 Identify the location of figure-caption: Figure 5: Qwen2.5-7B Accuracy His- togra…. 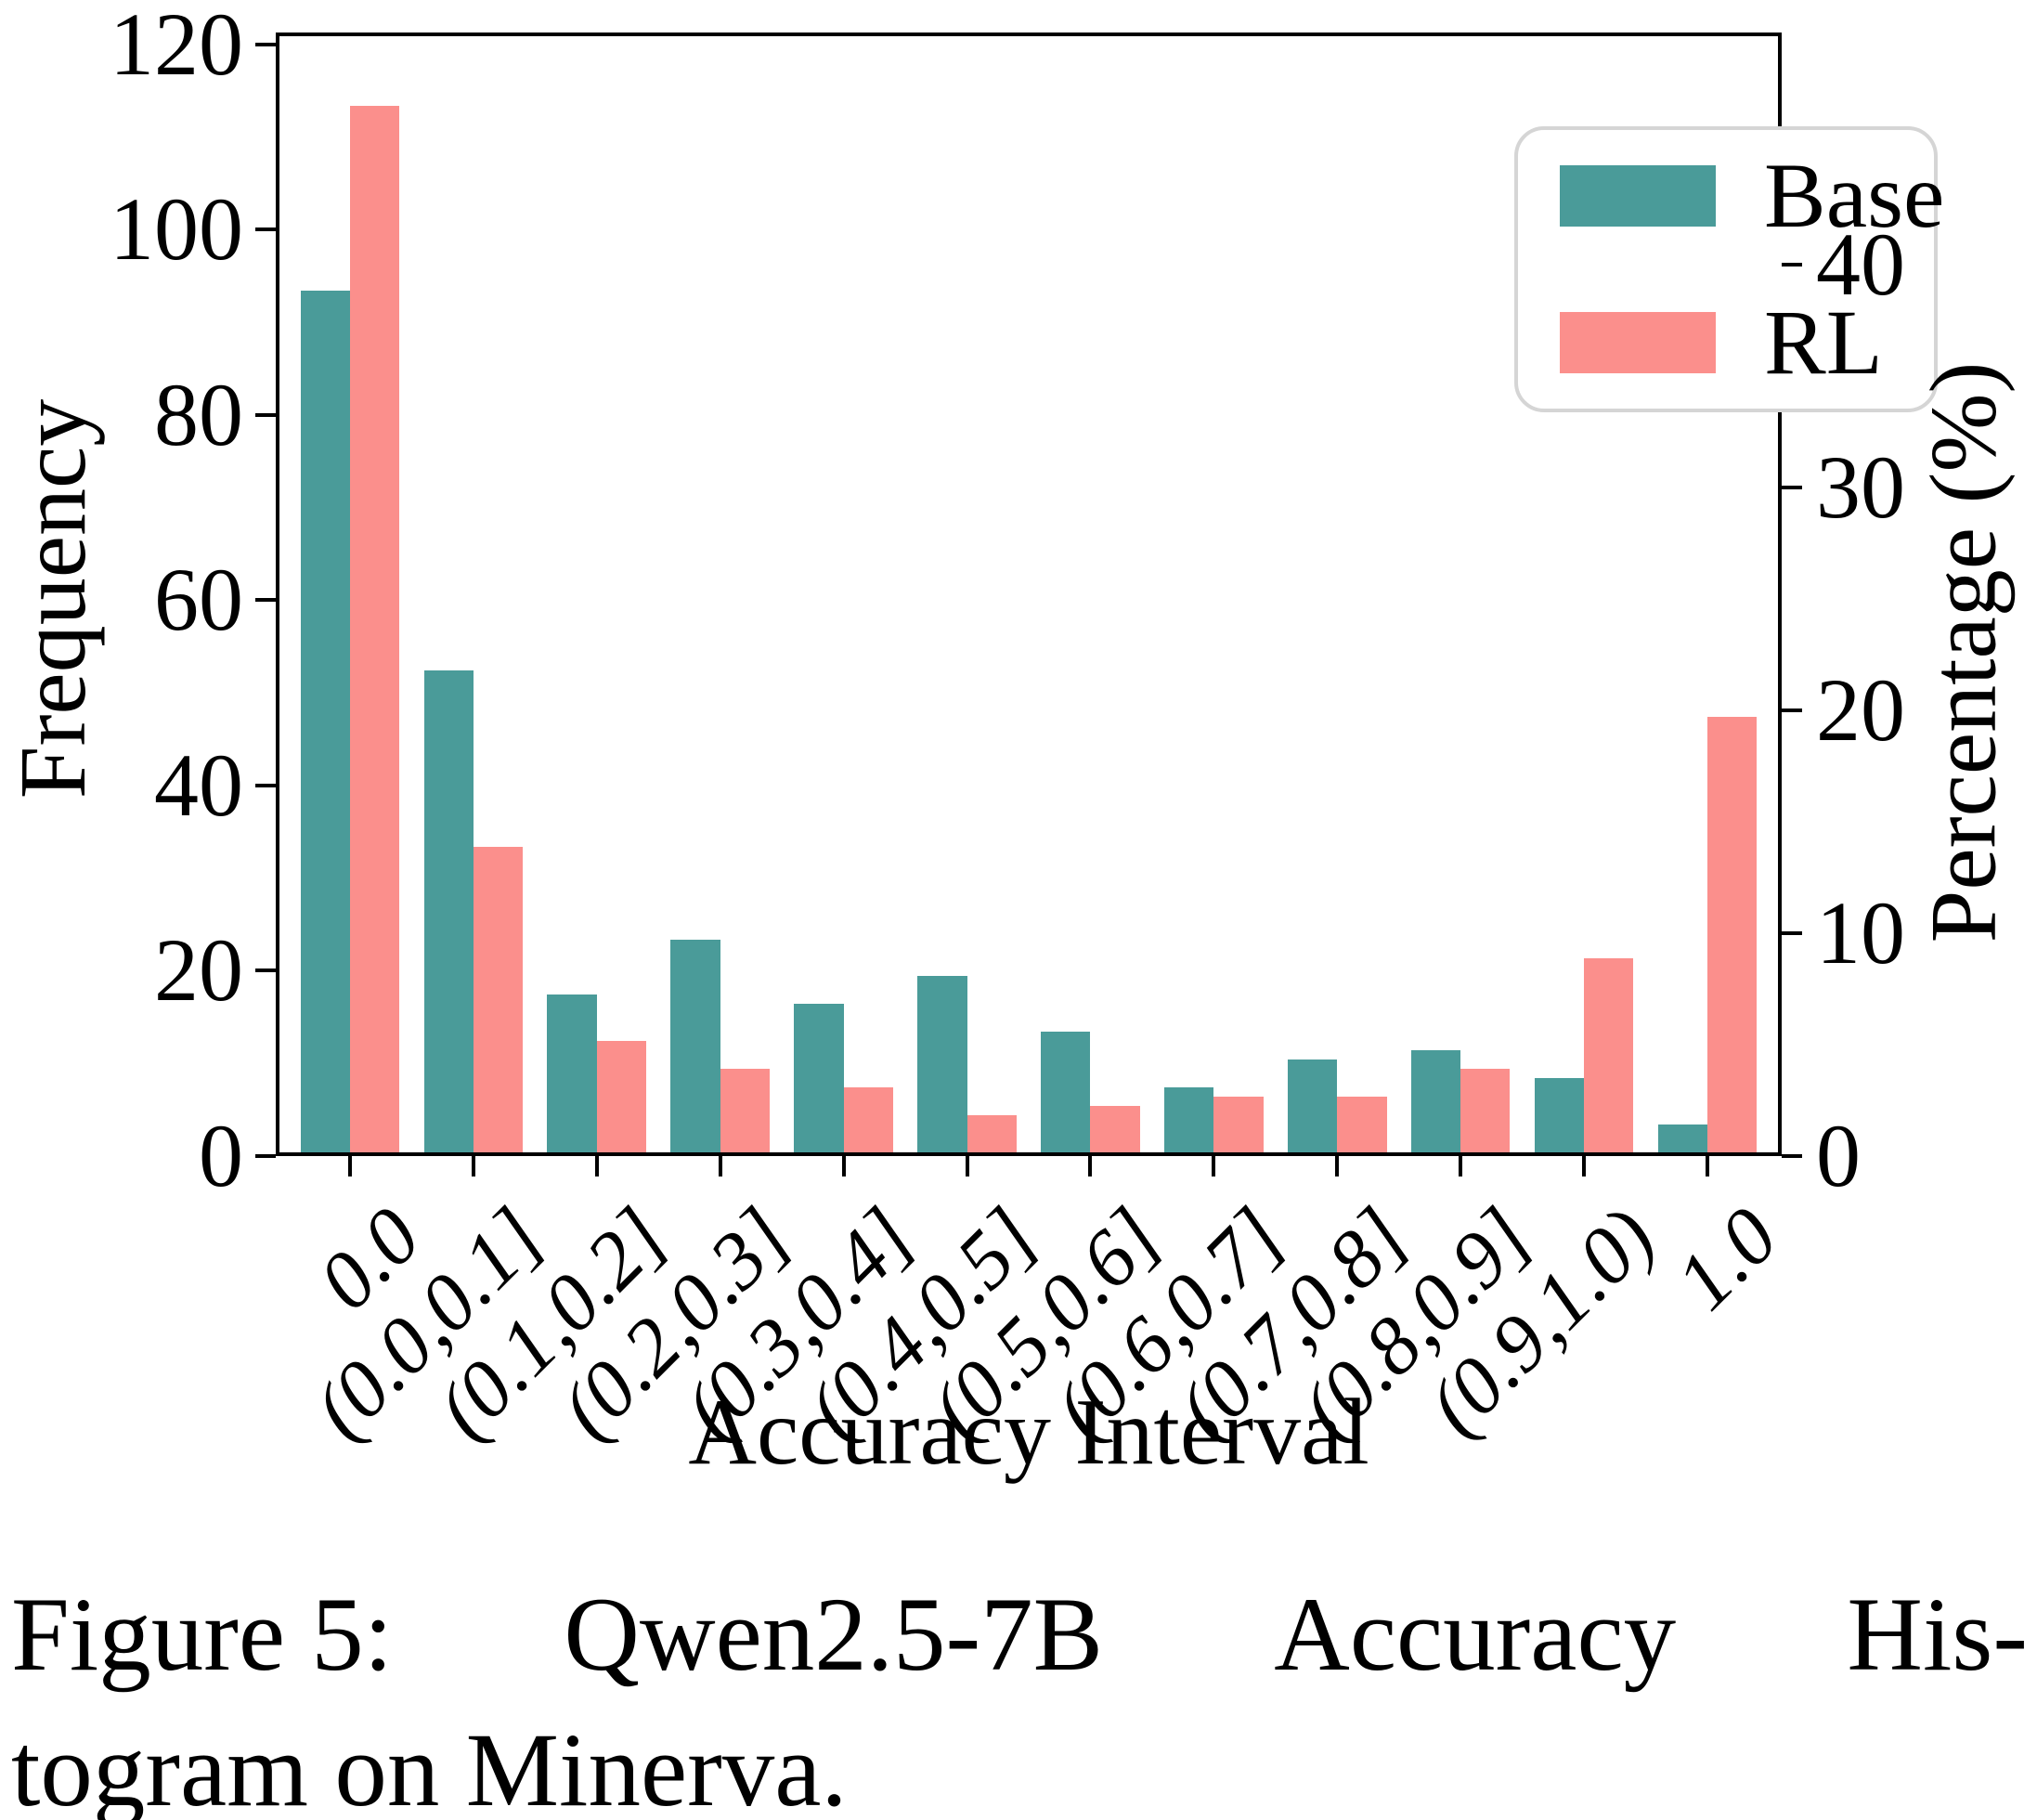
(1020, 1693).